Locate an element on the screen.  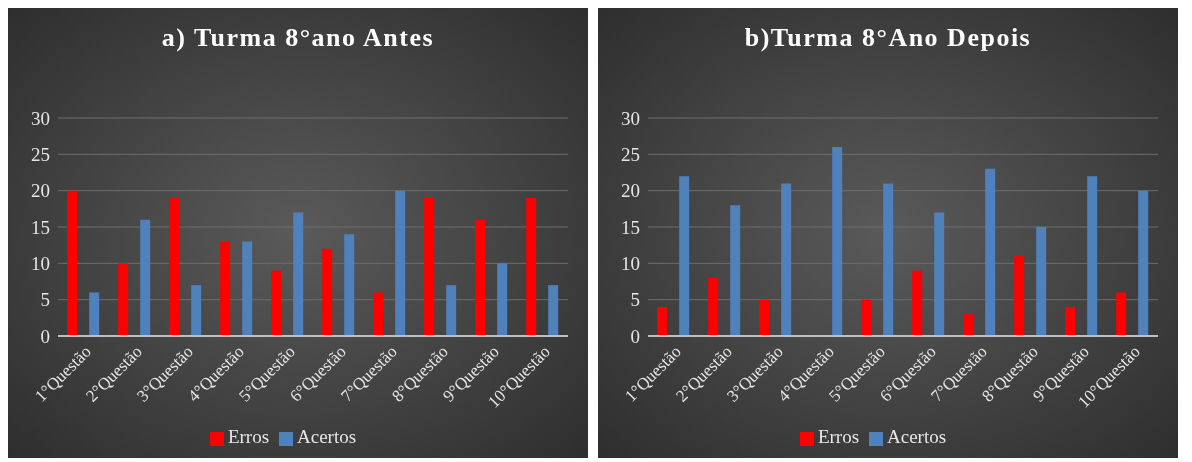
chart-title: a) Turma 8°ano Antes is located at coordinates (298, 38).